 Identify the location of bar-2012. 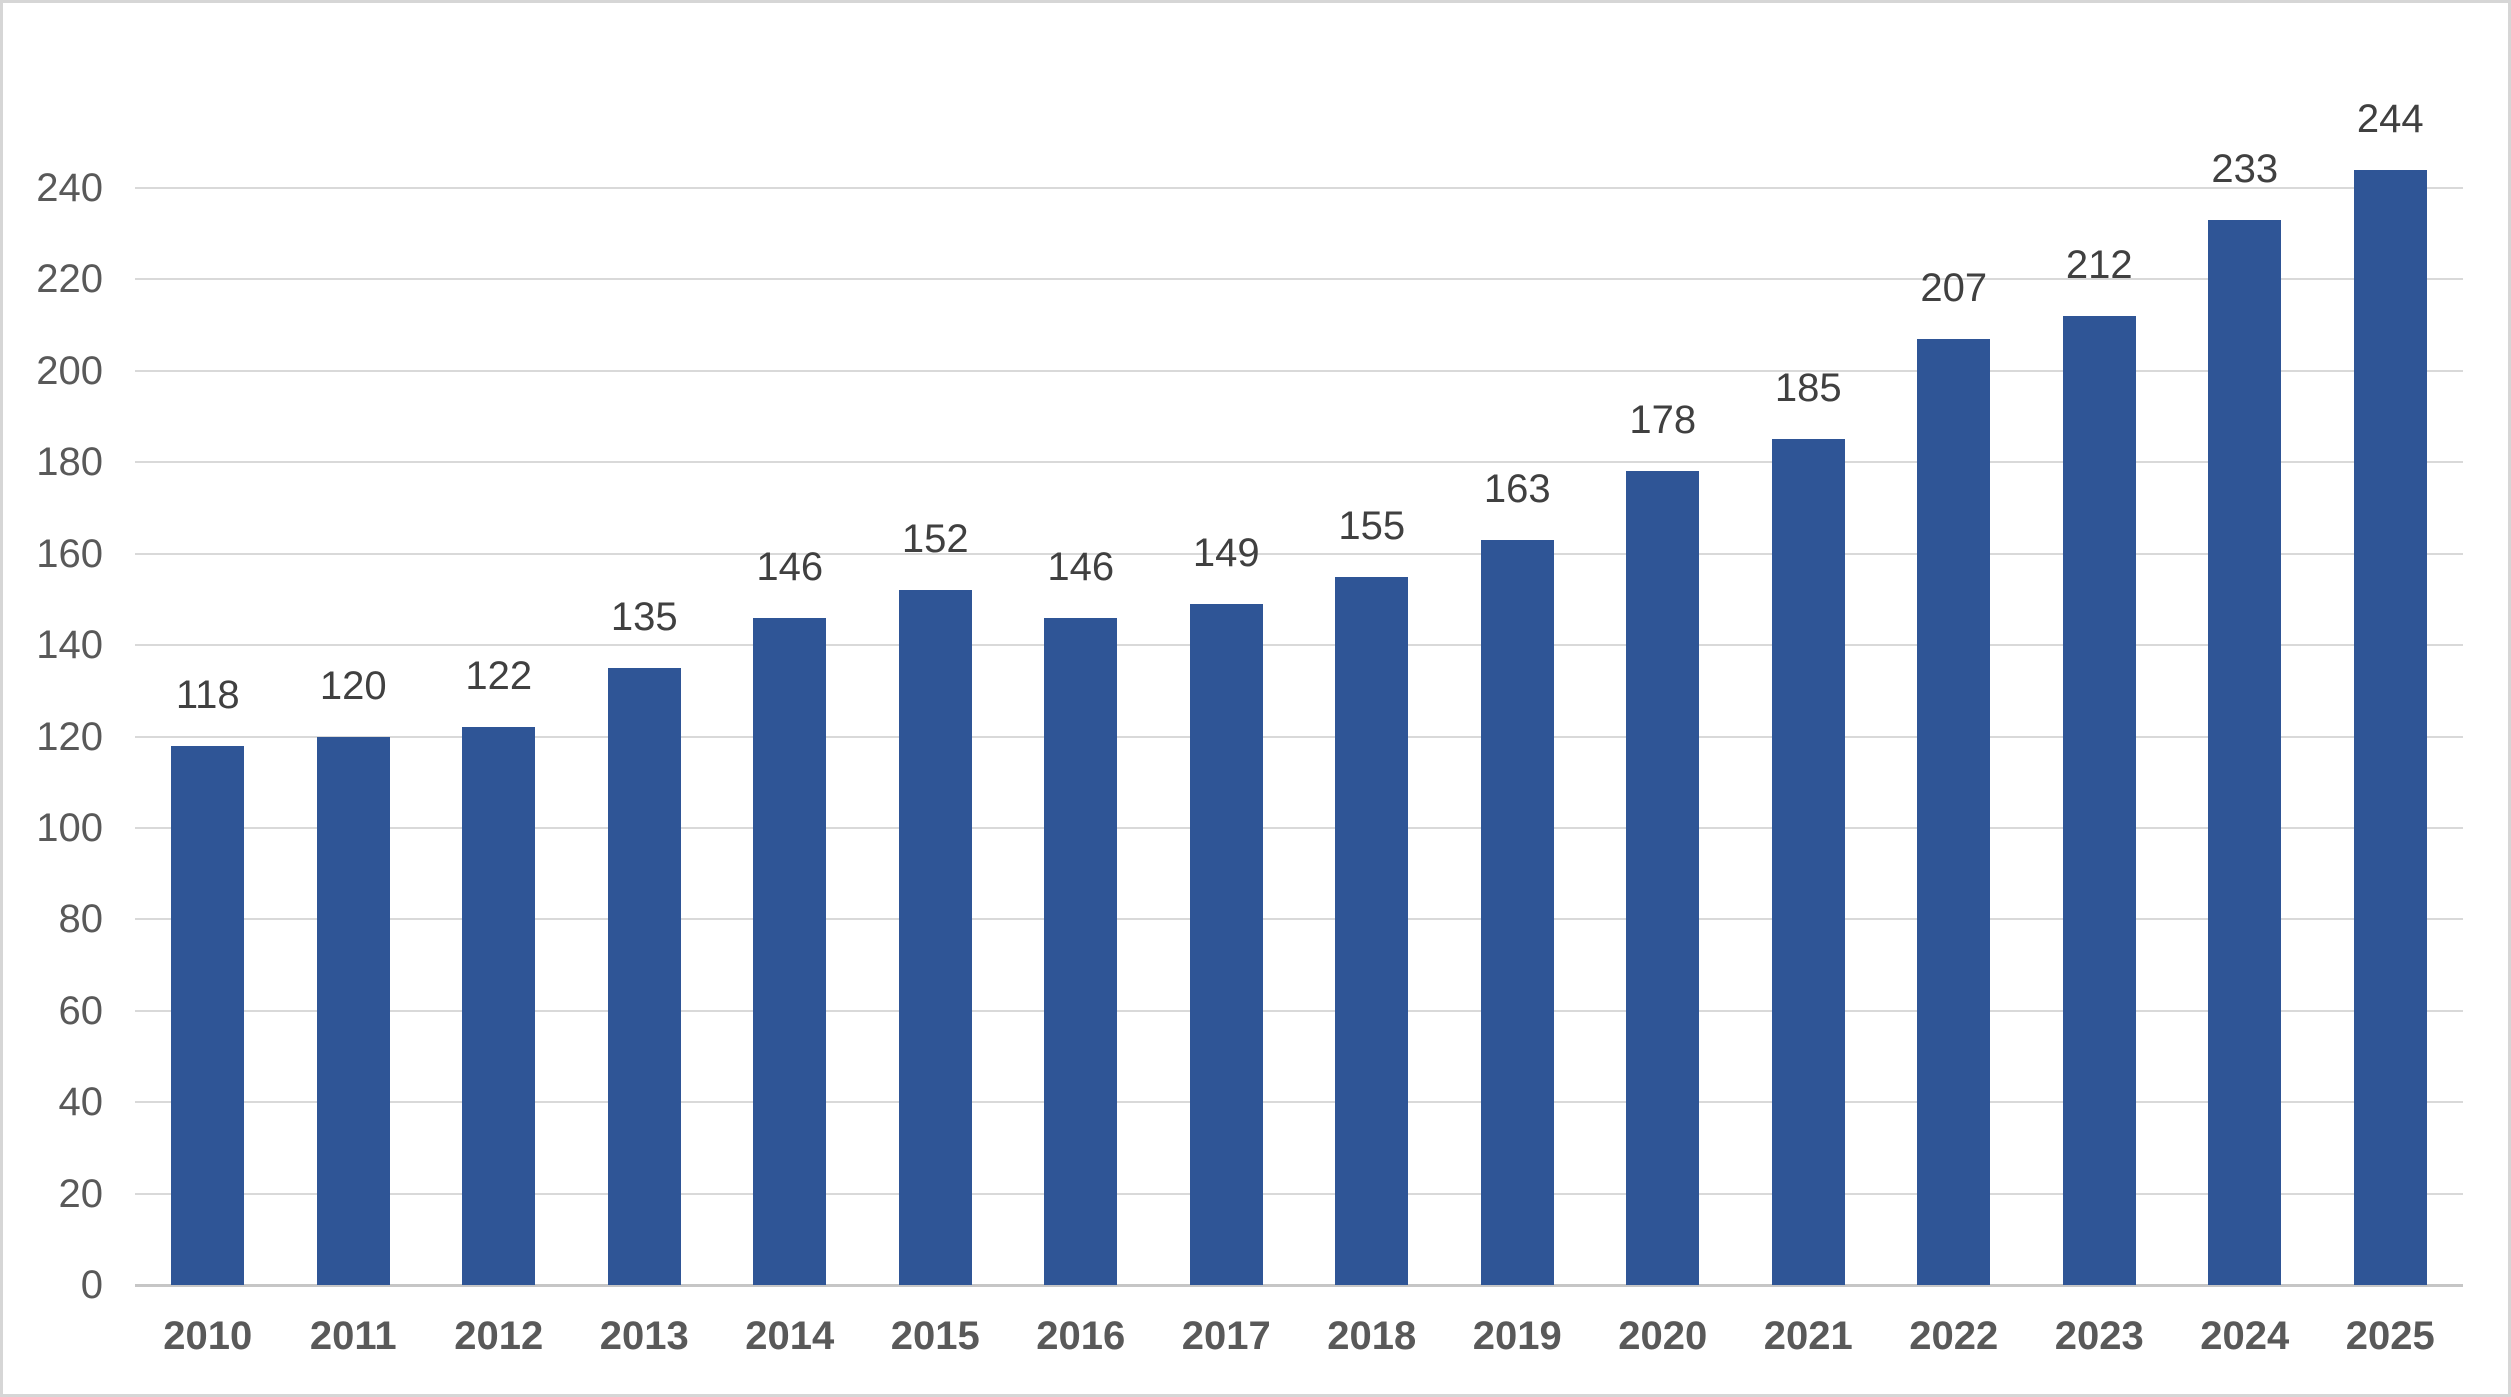
(499, 1006).